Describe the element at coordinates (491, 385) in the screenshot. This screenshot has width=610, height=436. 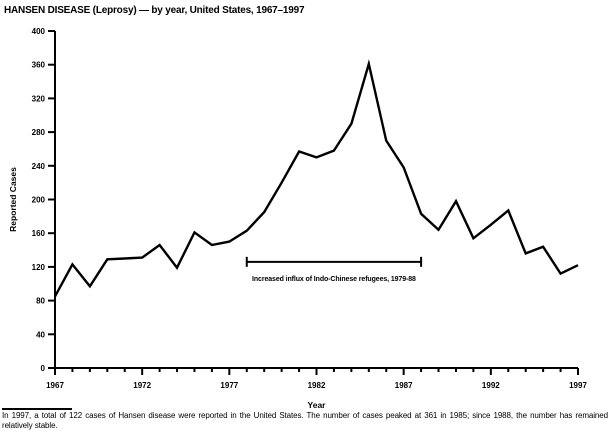
I see `x-tick-label: 1992` at that location.